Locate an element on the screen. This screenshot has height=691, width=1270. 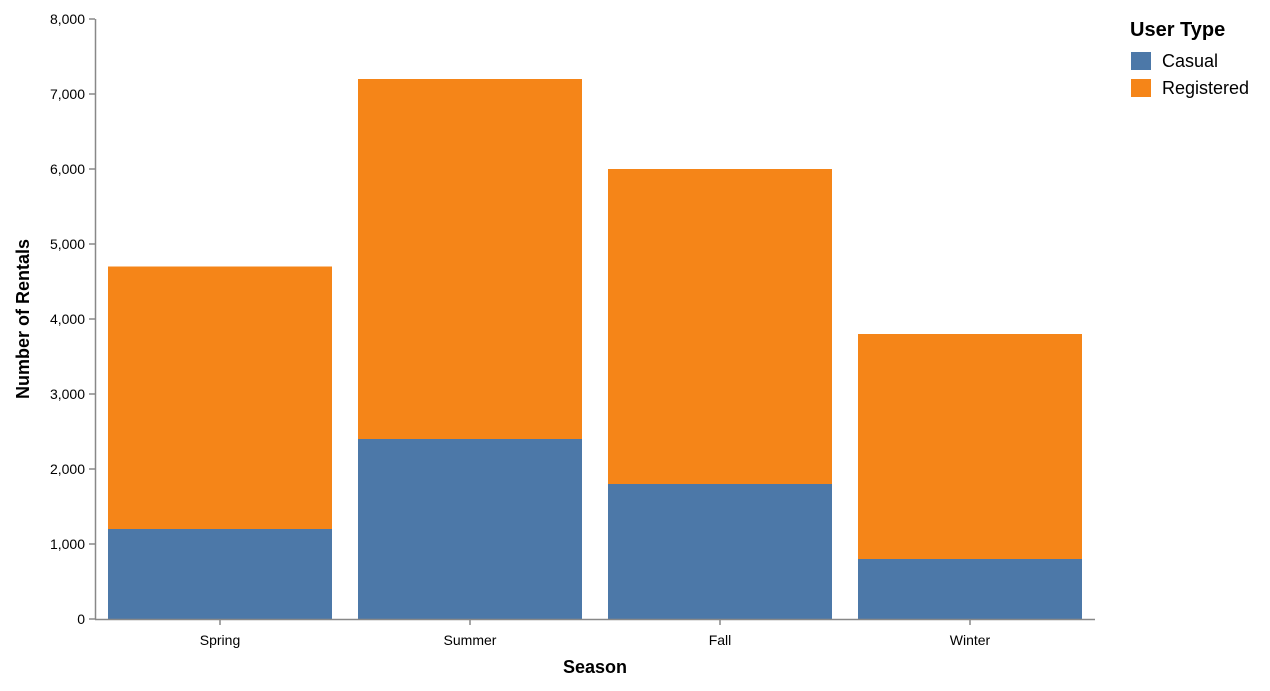
y-tick-label: 0 is located at coordinates (81, 619).